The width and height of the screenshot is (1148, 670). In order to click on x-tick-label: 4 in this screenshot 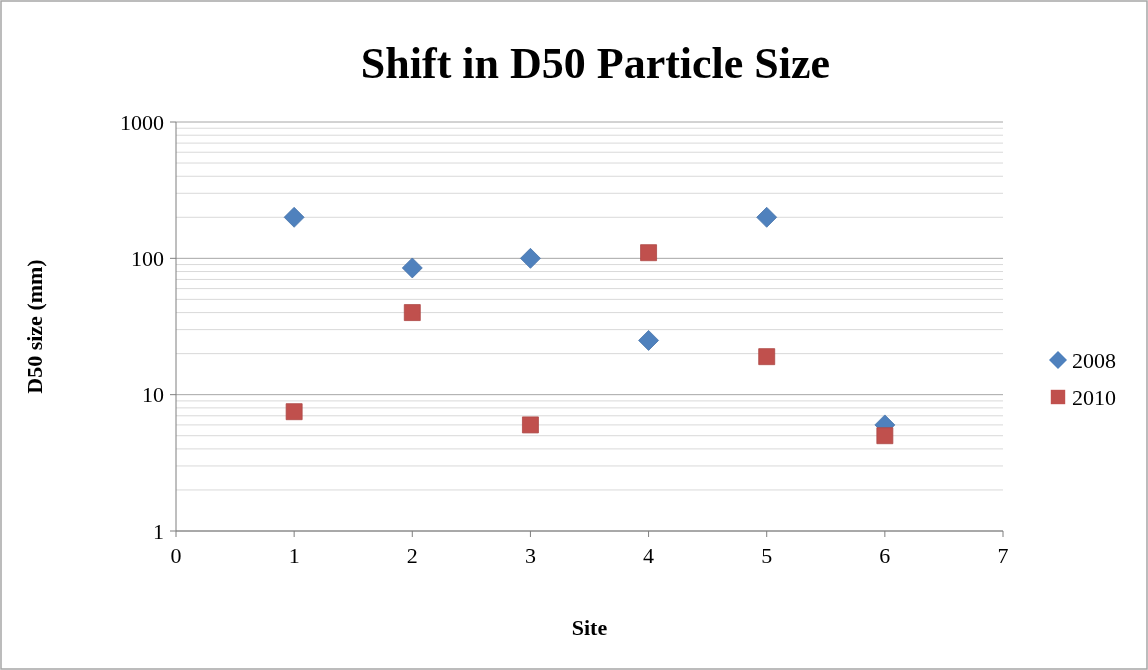, I will do `click(649, 555)`.